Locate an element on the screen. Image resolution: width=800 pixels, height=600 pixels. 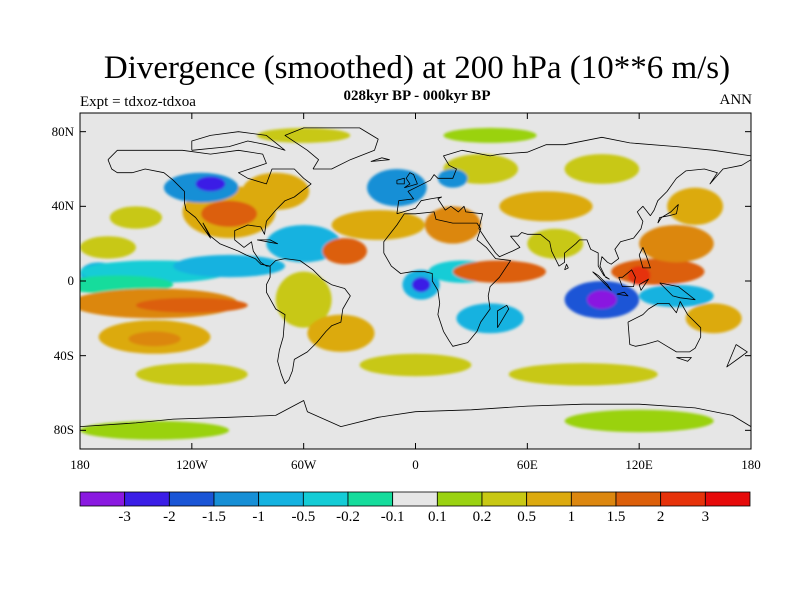
lon-tick-label: 60W is located at coordinates (304, 464).